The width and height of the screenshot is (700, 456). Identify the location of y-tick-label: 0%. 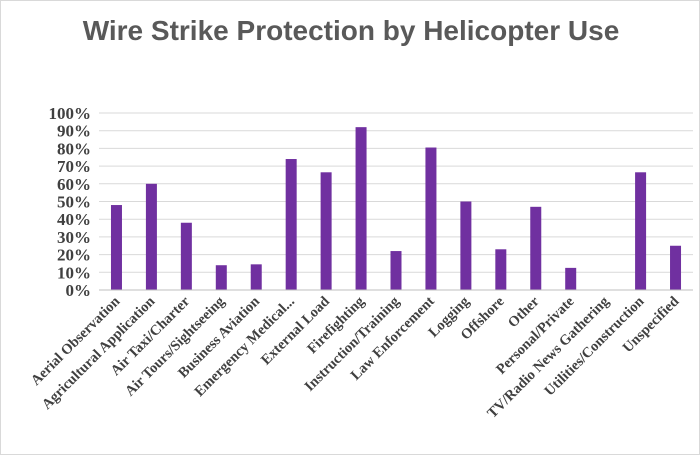
(79, 290).